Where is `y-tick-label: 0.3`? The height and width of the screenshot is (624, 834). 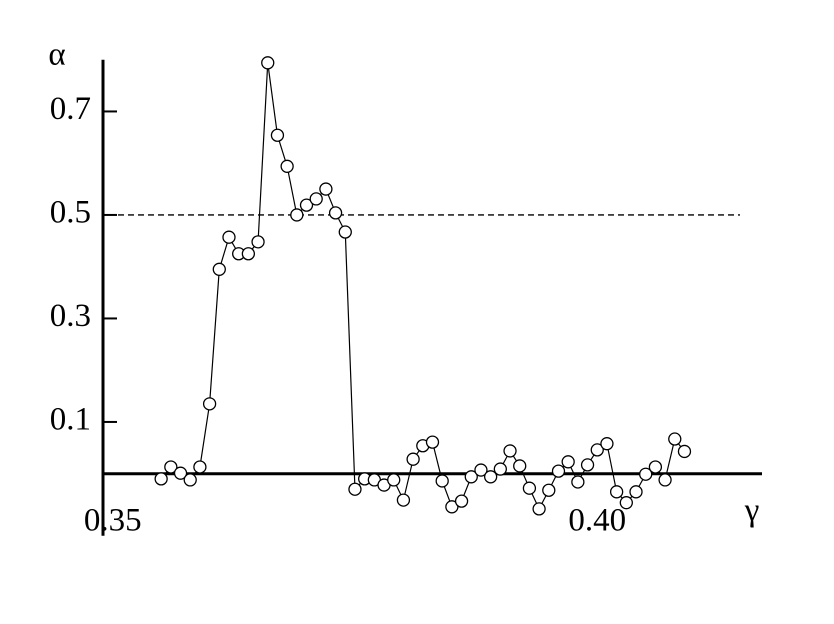 y-tick-label: 0.3 is located at coordinates (70, 316).